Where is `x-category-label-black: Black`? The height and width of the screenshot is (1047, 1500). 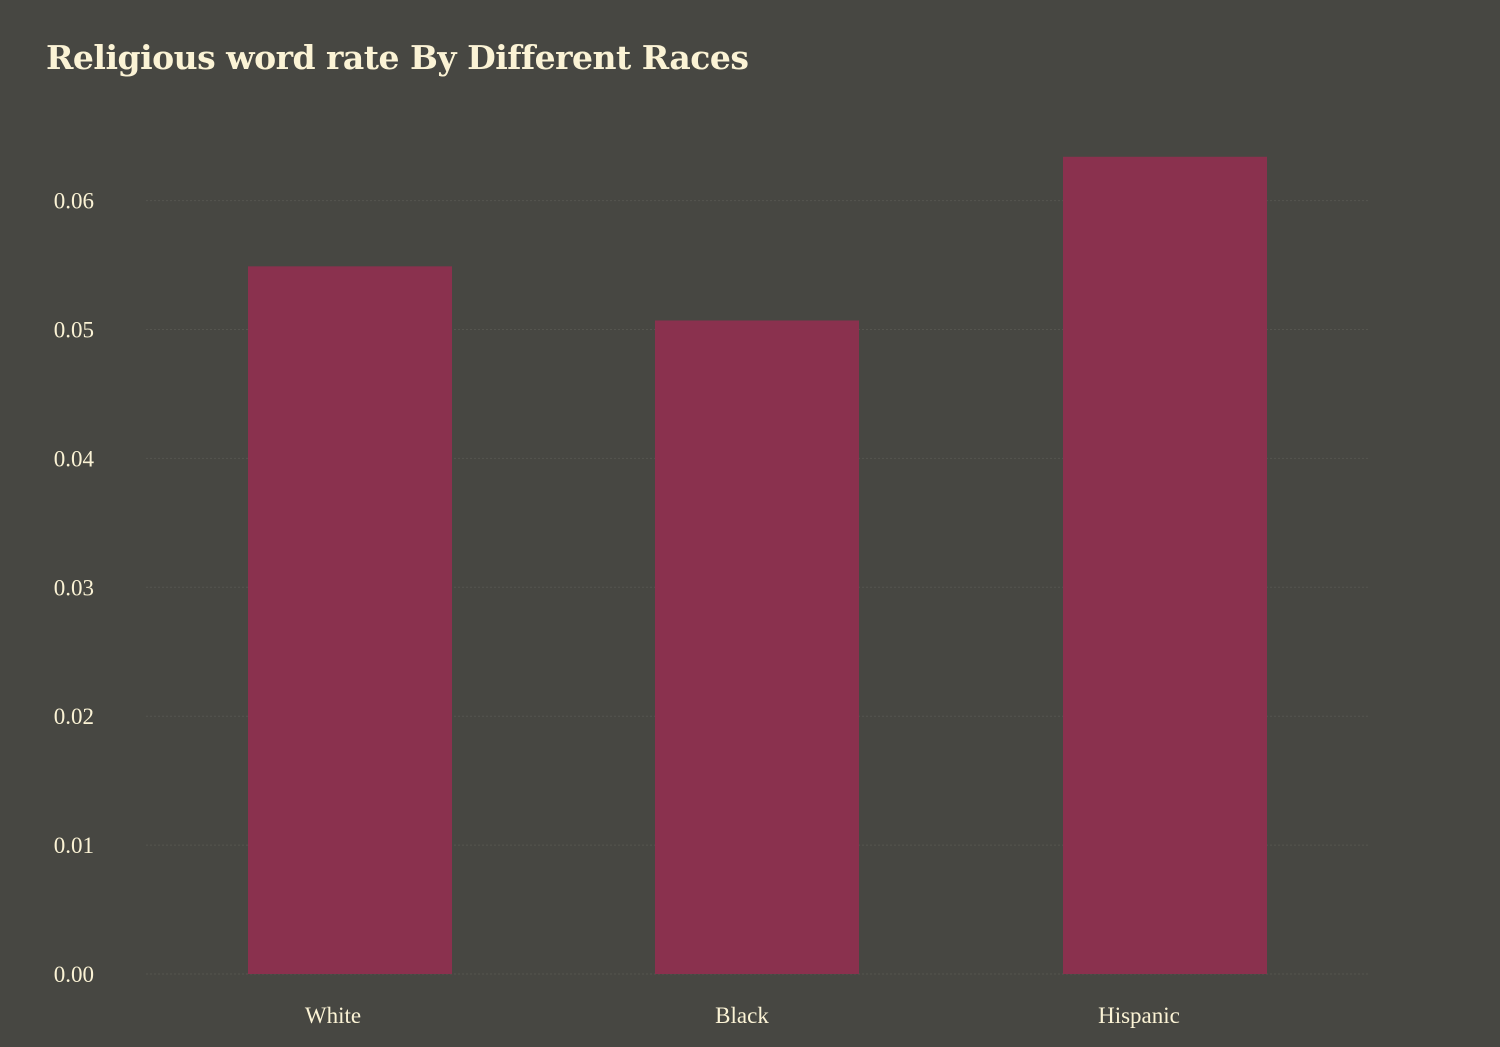 x-category-label-black: Black is located at coordinates (742, 1015).